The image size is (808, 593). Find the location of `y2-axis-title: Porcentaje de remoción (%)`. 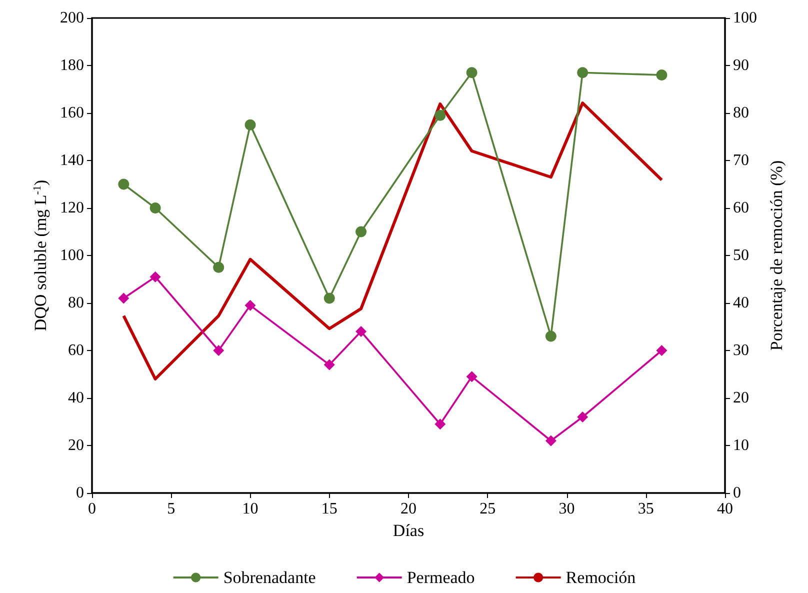

y2-axis-title: Porcentaje de remoción (%) is located at coordinates (776, 255).